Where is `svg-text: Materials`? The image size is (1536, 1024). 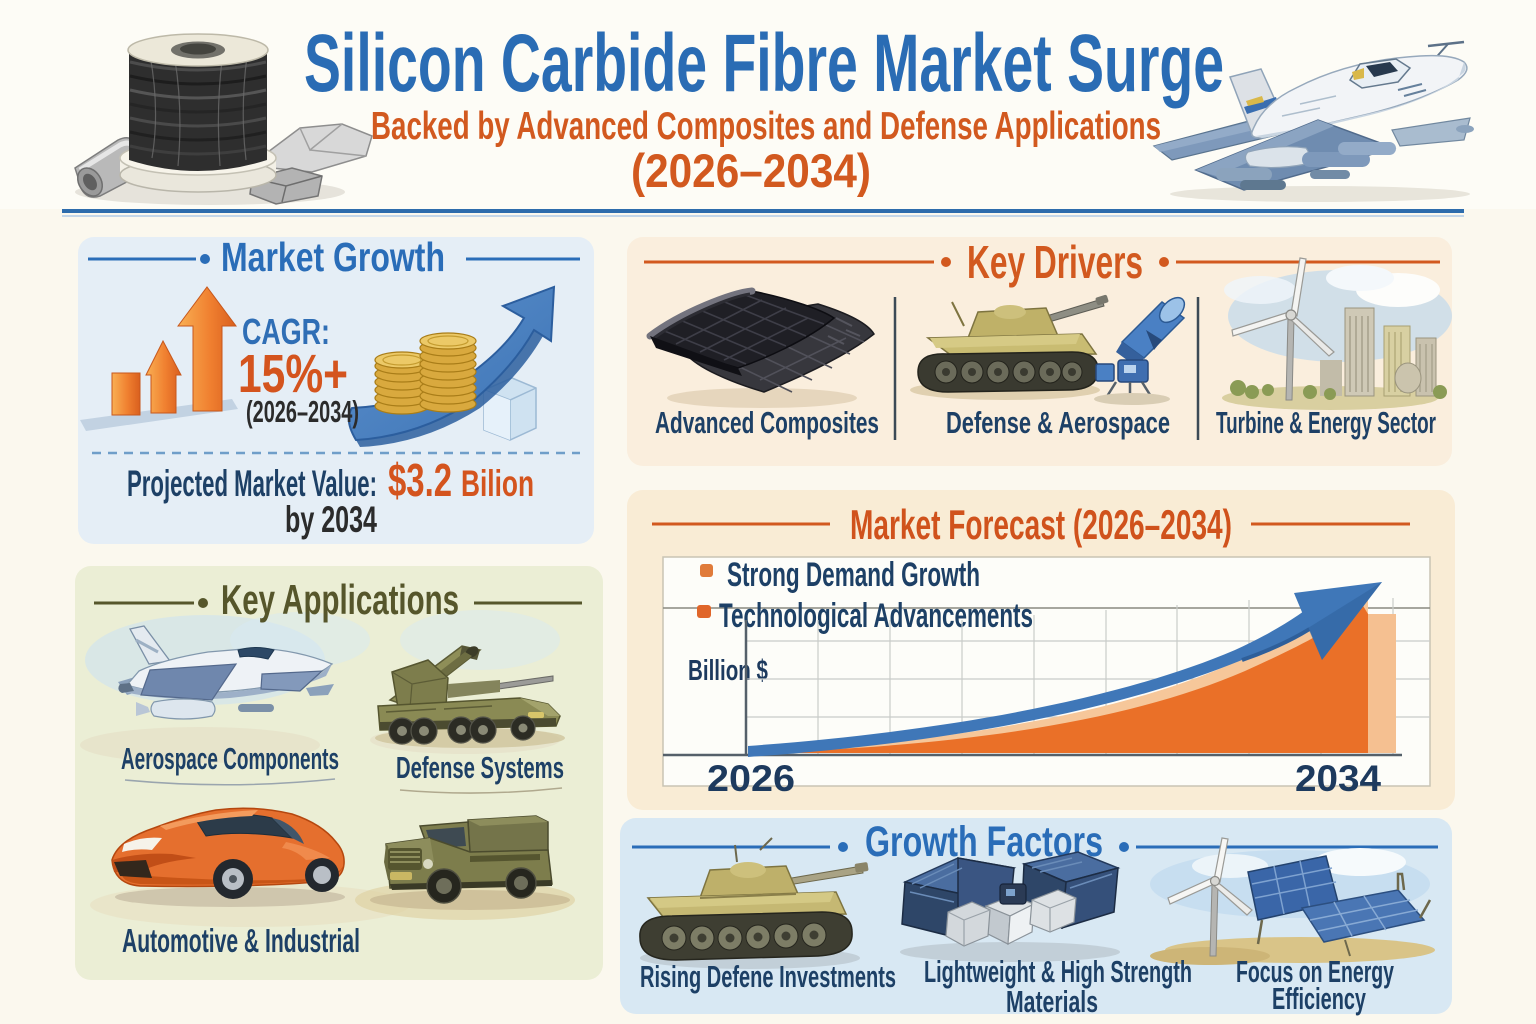 svg-text: Materials is located at coordinates (1052, 1001).